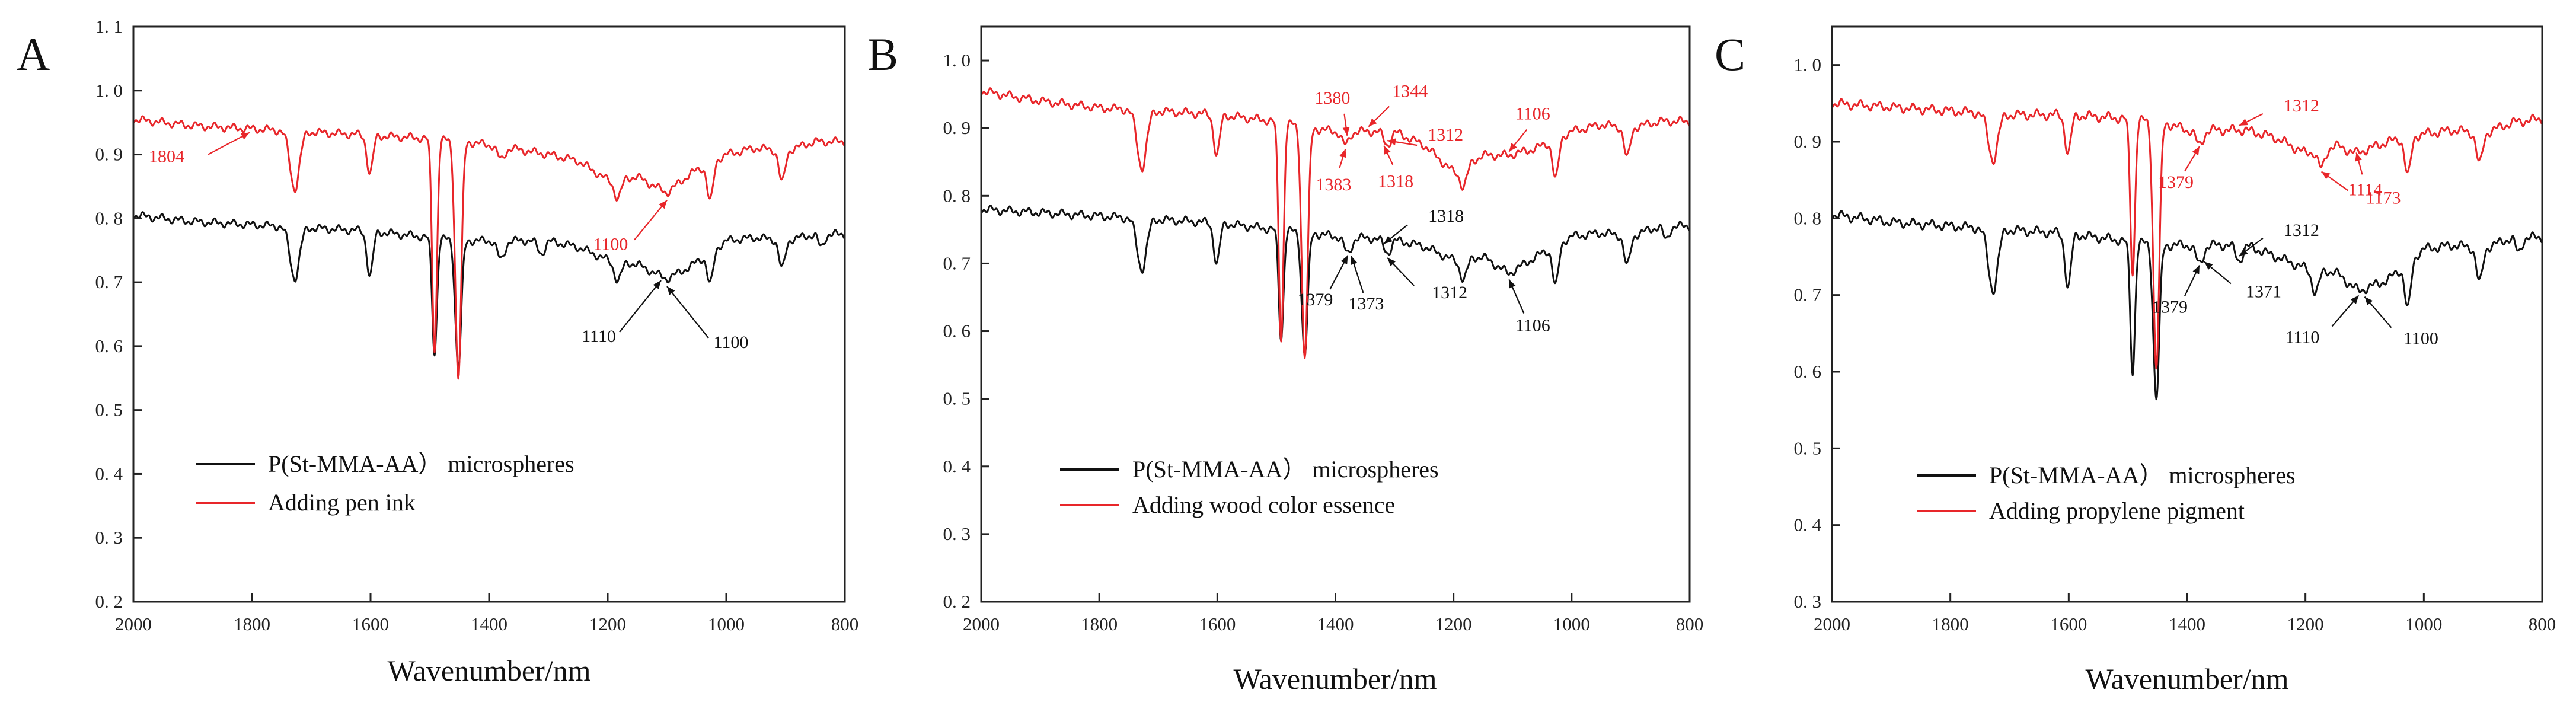 The height and width of the screenshot is (712, 2576). Describe the element at coordinates (2383, 197) in the screenshot. I see `annotation-label: 1173` at that location.